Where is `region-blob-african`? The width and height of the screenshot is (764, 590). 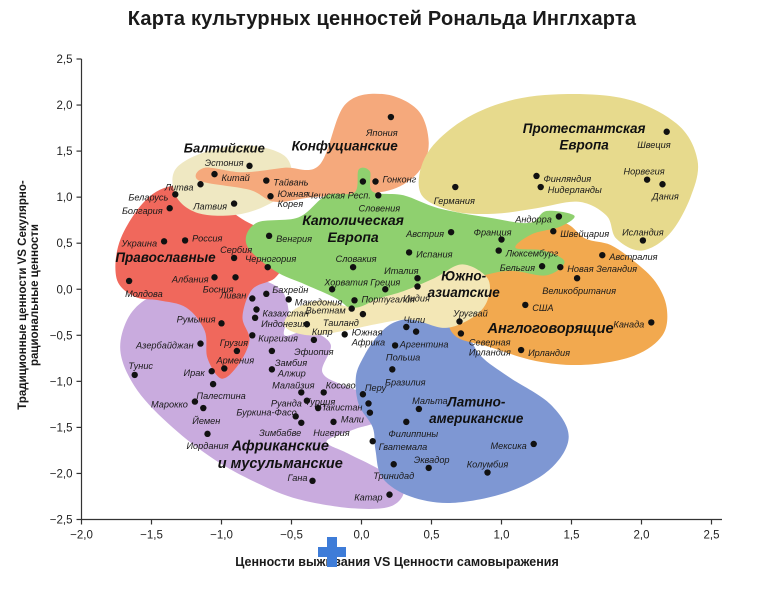 region-blob-african is located at coordinates (262, 393).